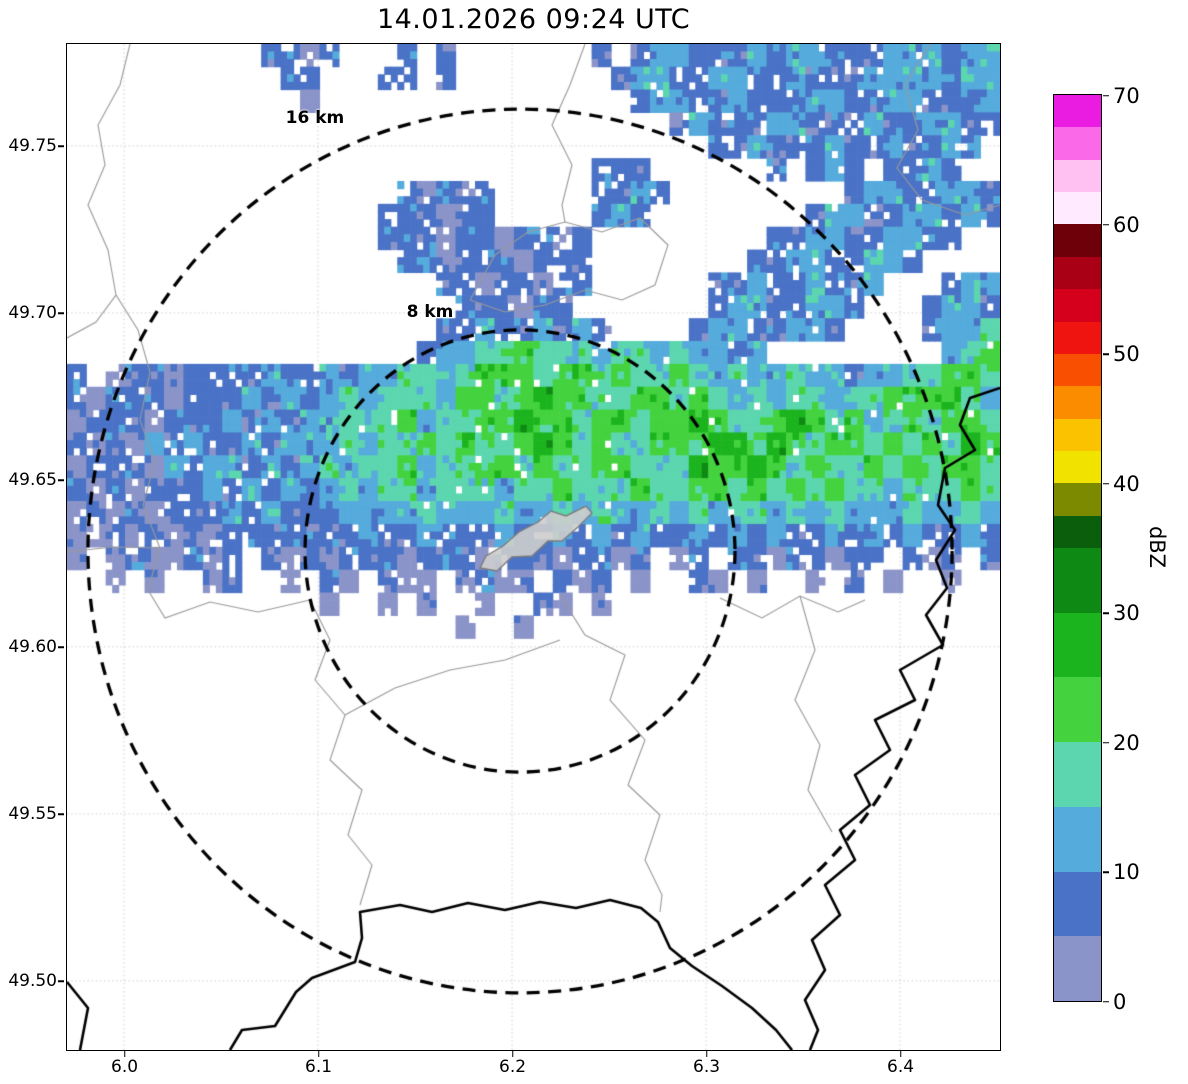 This screenshot has width=1188, height=1084. I want to click on x-tick-label: 6.2, so click(513, 1067).